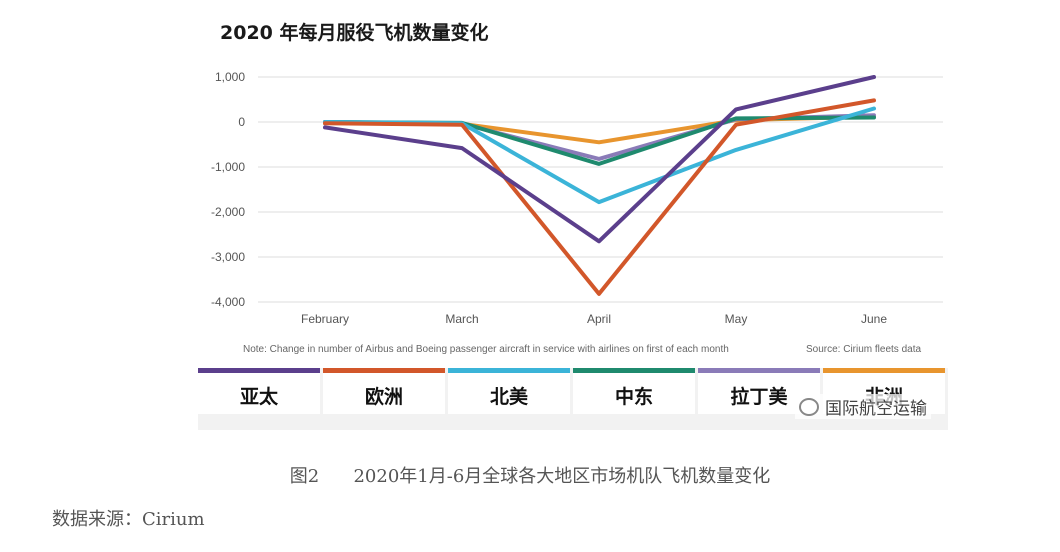 The height and width of the screenshot is (552, 1060). I want to click on y-axis-ticks: 1,000 0 -1,000 -2,000 -3,000 -4,000, so click(228, 189).